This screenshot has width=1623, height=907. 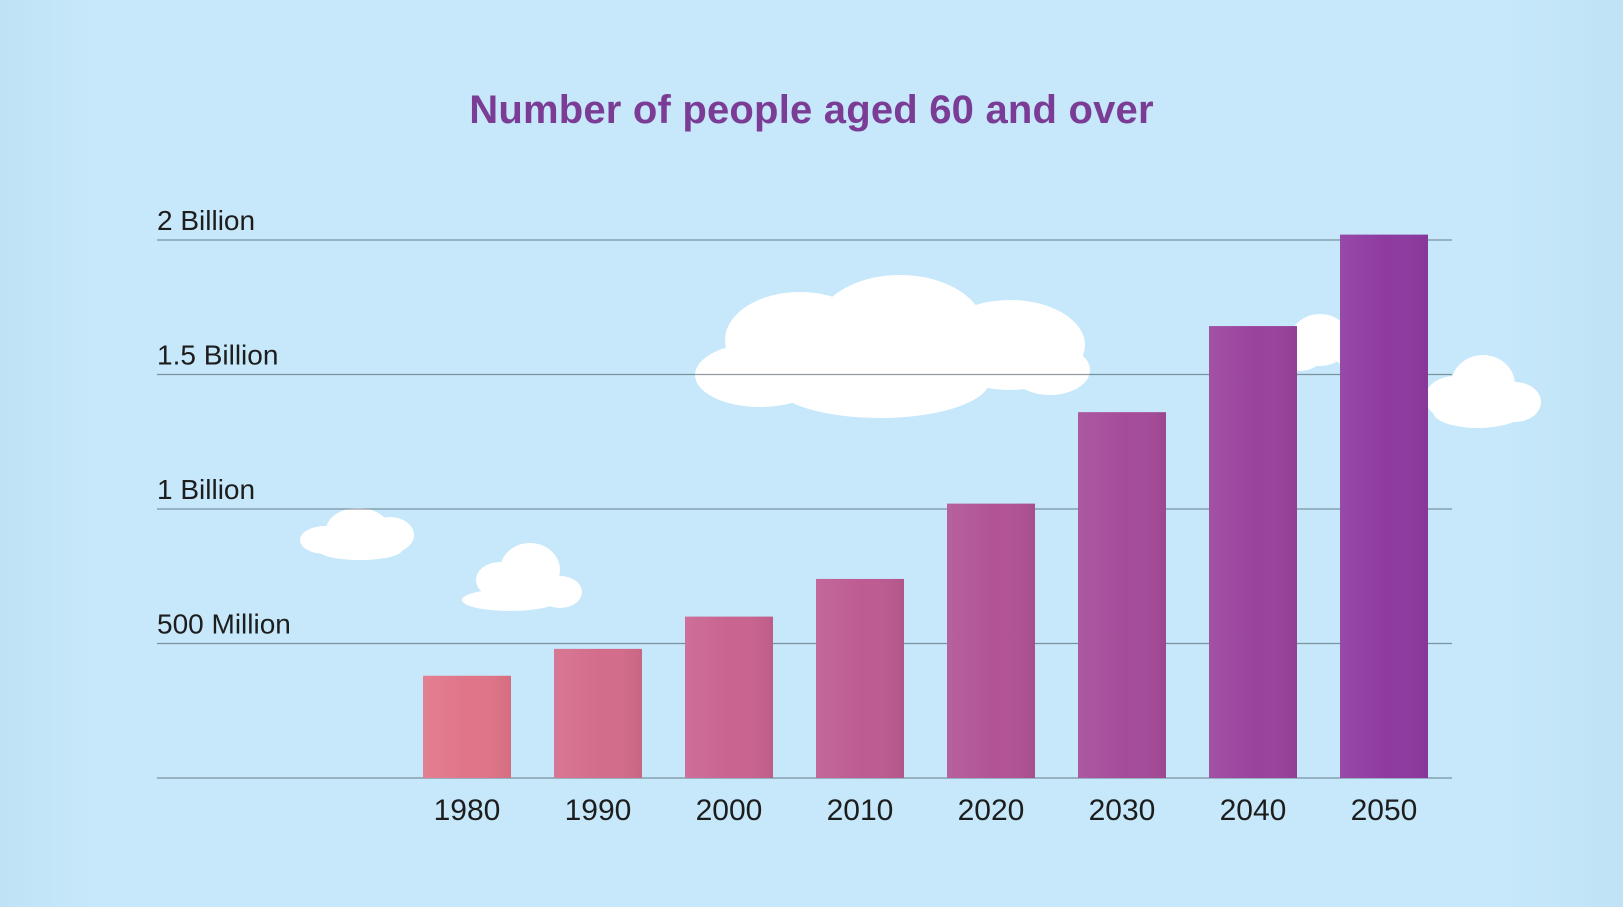 I want to click on x-tick-label: 2040, so click(x=1253, y=810).